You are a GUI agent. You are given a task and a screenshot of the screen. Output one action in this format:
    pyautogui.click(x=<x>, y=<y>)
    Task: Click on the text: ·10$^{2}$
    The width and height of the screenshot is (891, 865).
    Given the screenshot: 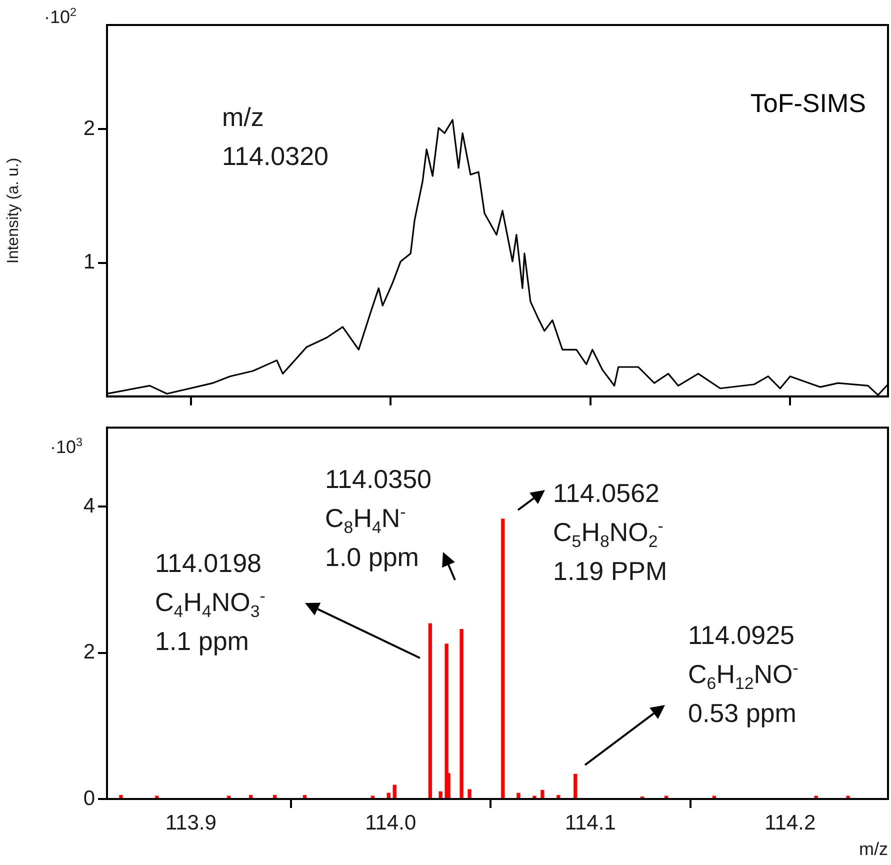 What is the action you would take?
    pyautogui.click(x=60, y=17)
    